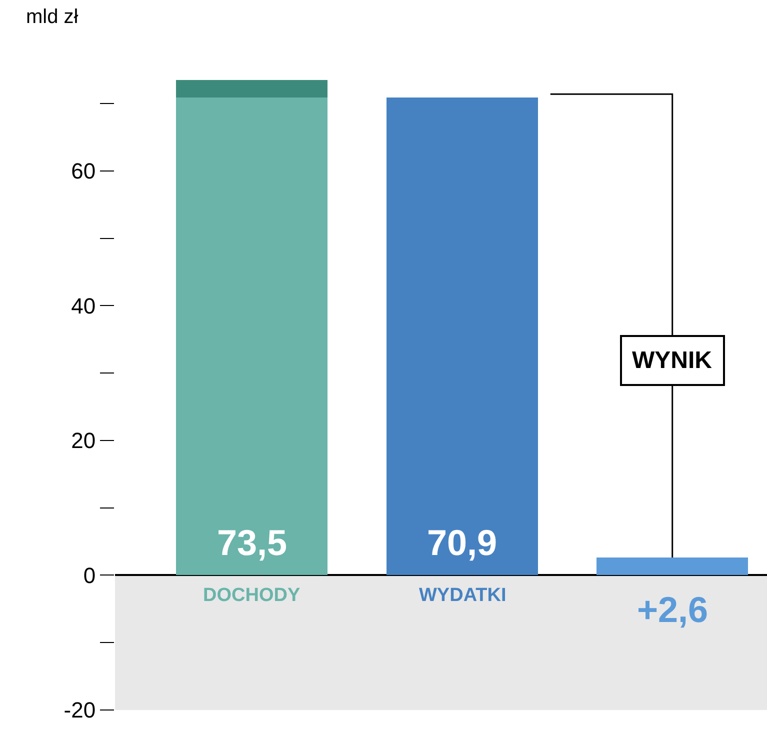  What do you see at coordinates (462, 595) in the screenshot?
I see `x-tick-label: WYDATKI` at bounding box center [462, 595].